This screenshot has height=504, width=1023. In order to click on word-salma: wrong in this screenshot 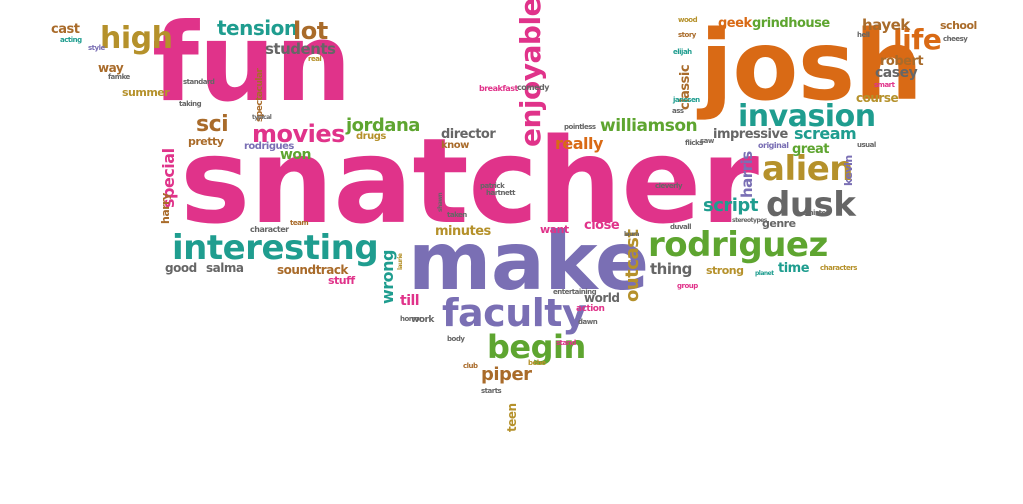, I will do `click(387, 276)`.